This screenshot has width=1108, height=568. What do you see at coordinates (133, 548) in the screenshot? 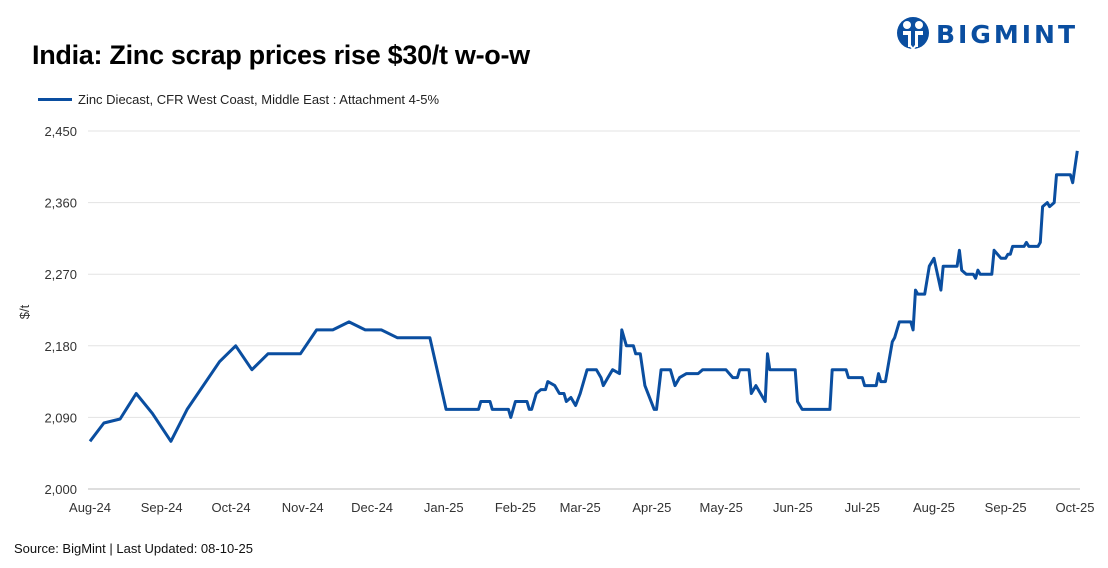
I see `source-note: Source: BigMint | Last Updated: 08-10-25` at bounding box center [133, 548].